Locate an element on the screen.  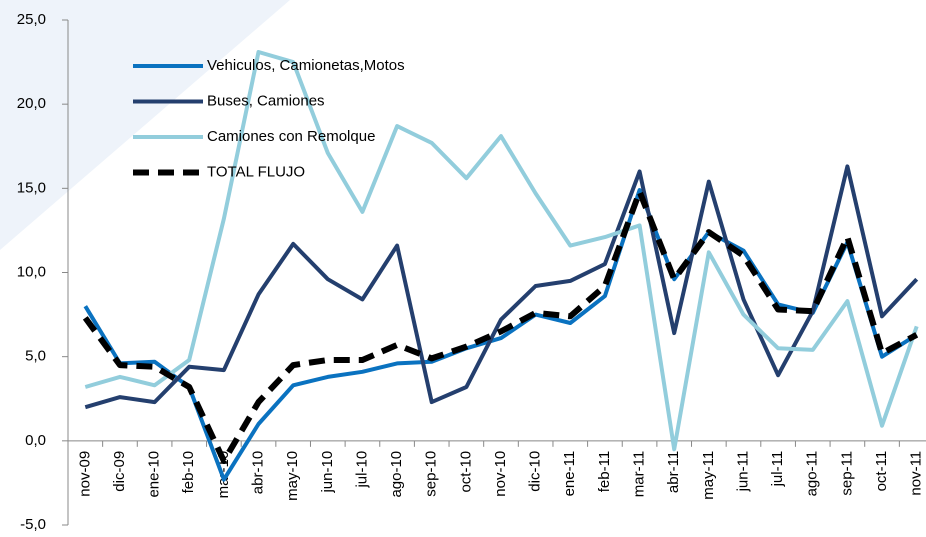
legend-label: TOTAL FLUJO is located at coordinates (256, 171).